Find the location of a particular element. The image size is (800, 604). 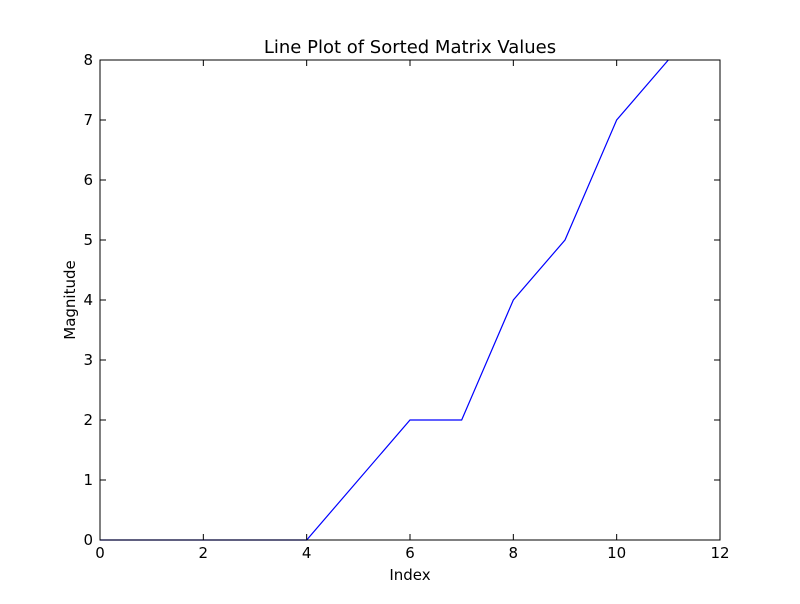

y-tick-label: 7 is located at coordinates (88, 120).